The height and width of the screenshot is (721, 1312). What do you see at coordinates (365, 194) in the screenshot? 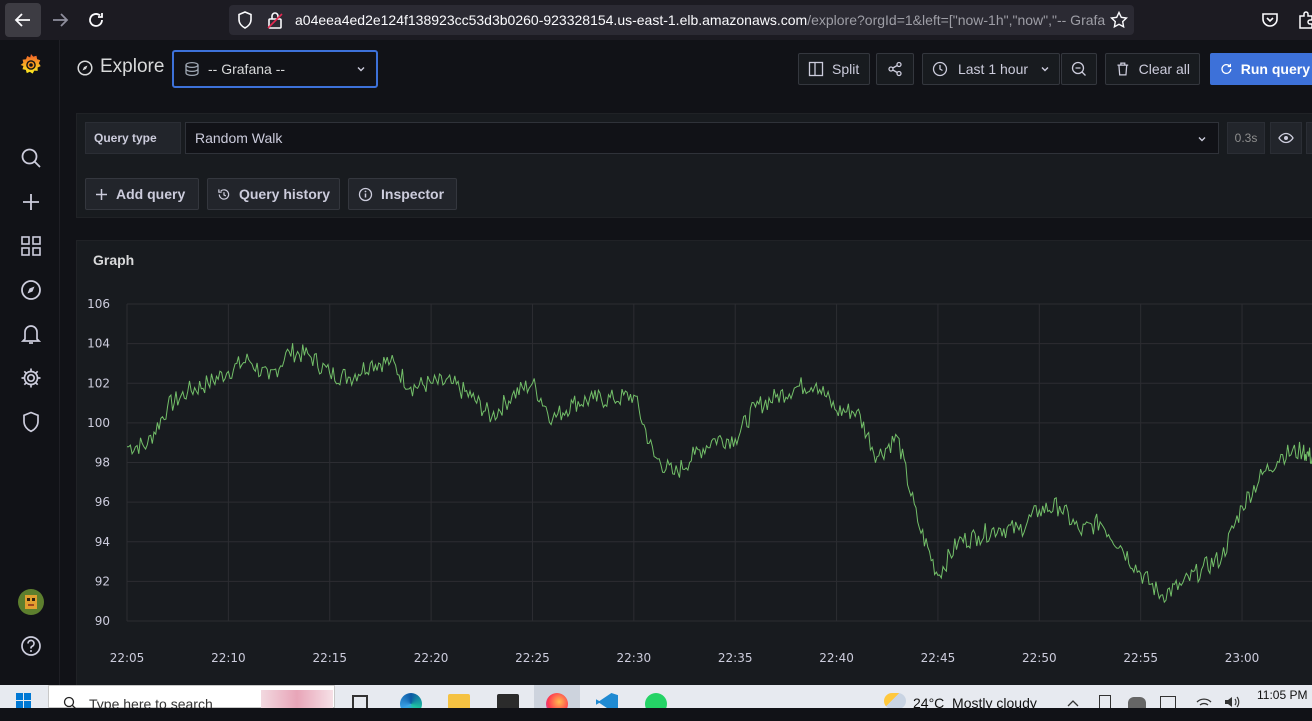
I see `info-icon` at bounding box center [365, 194].